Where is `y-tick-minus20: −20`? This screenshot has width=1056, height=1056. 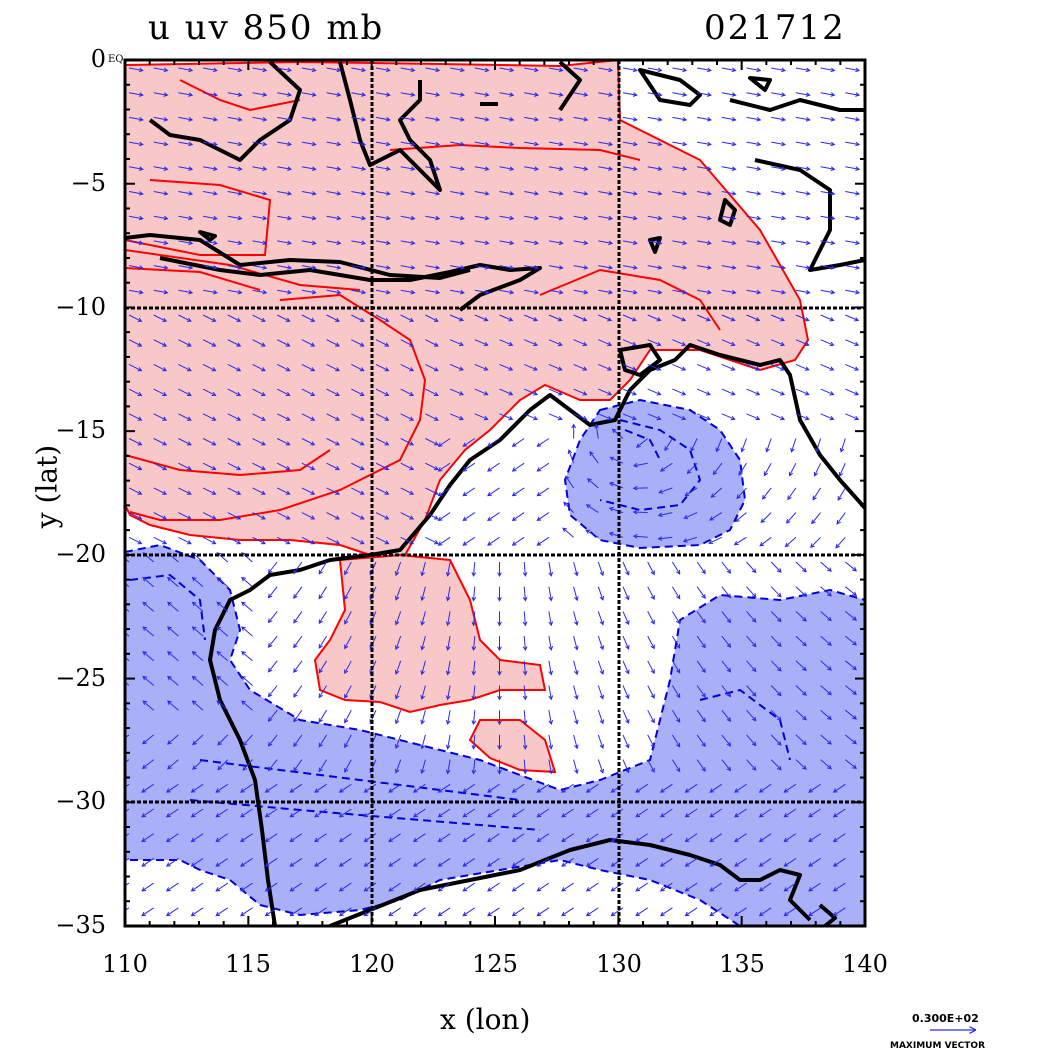
y-tick-minus20: −20 is located at coordinates (80, 554).